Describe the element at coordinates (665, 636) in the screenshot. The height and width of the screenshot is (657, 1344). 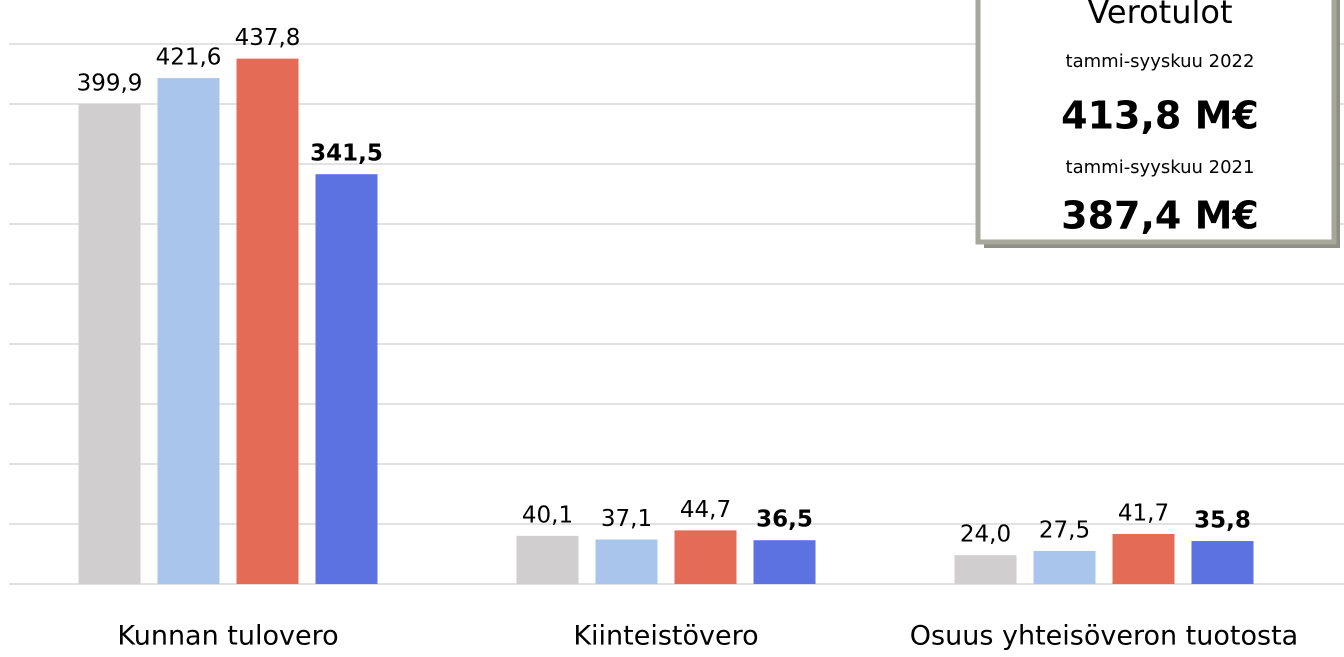
I see `x-tick-label: Kiinteistövero` at that location.